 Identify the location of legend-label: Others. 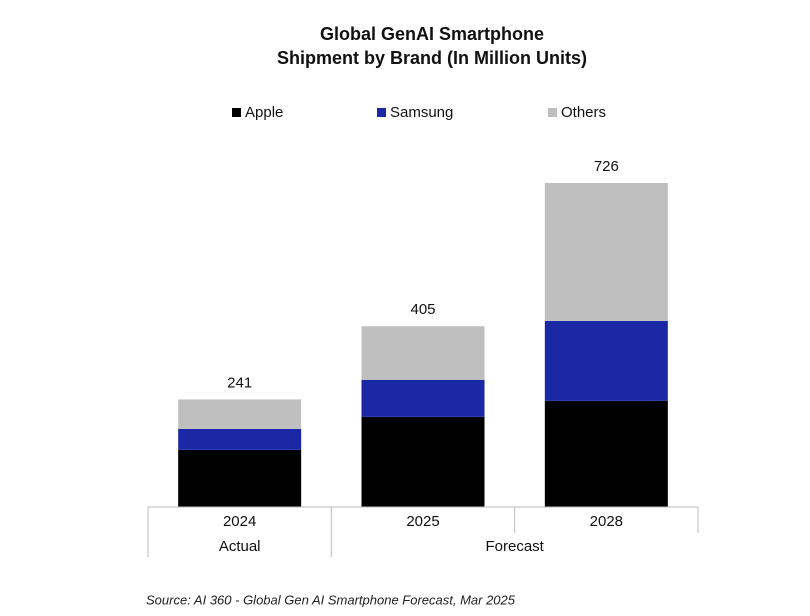
(583, 112).